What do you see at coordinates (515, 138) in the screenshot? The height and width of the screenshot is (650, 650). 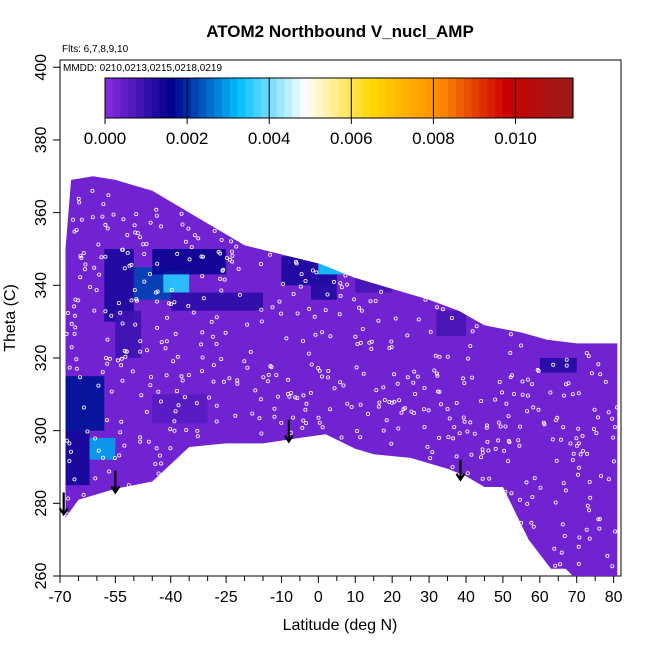 I see `colorbar-tick-label: 0.010` at bounding box center [515, 138].